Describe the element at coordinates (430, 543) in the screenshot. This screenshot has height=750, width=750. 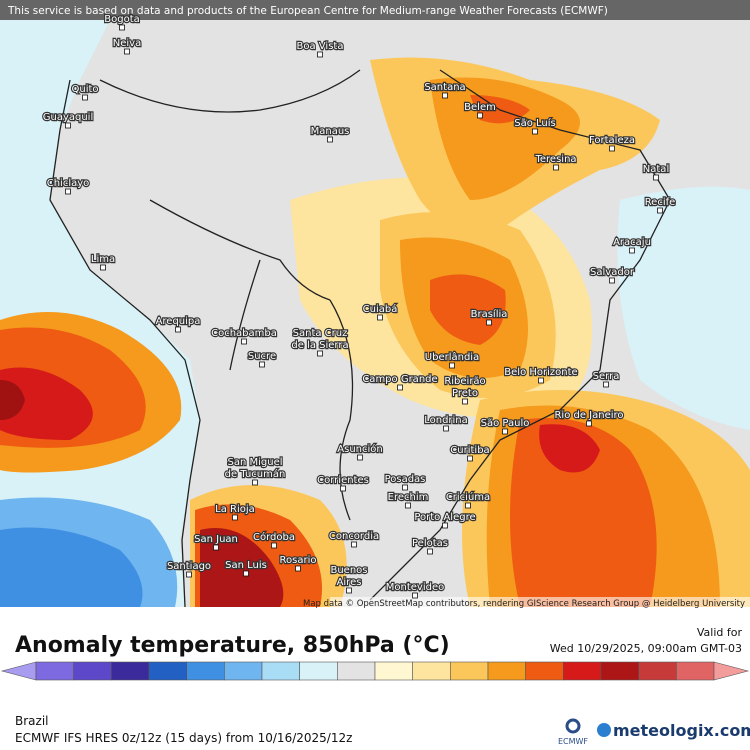
I see `city-label: Pelotas` at that location.